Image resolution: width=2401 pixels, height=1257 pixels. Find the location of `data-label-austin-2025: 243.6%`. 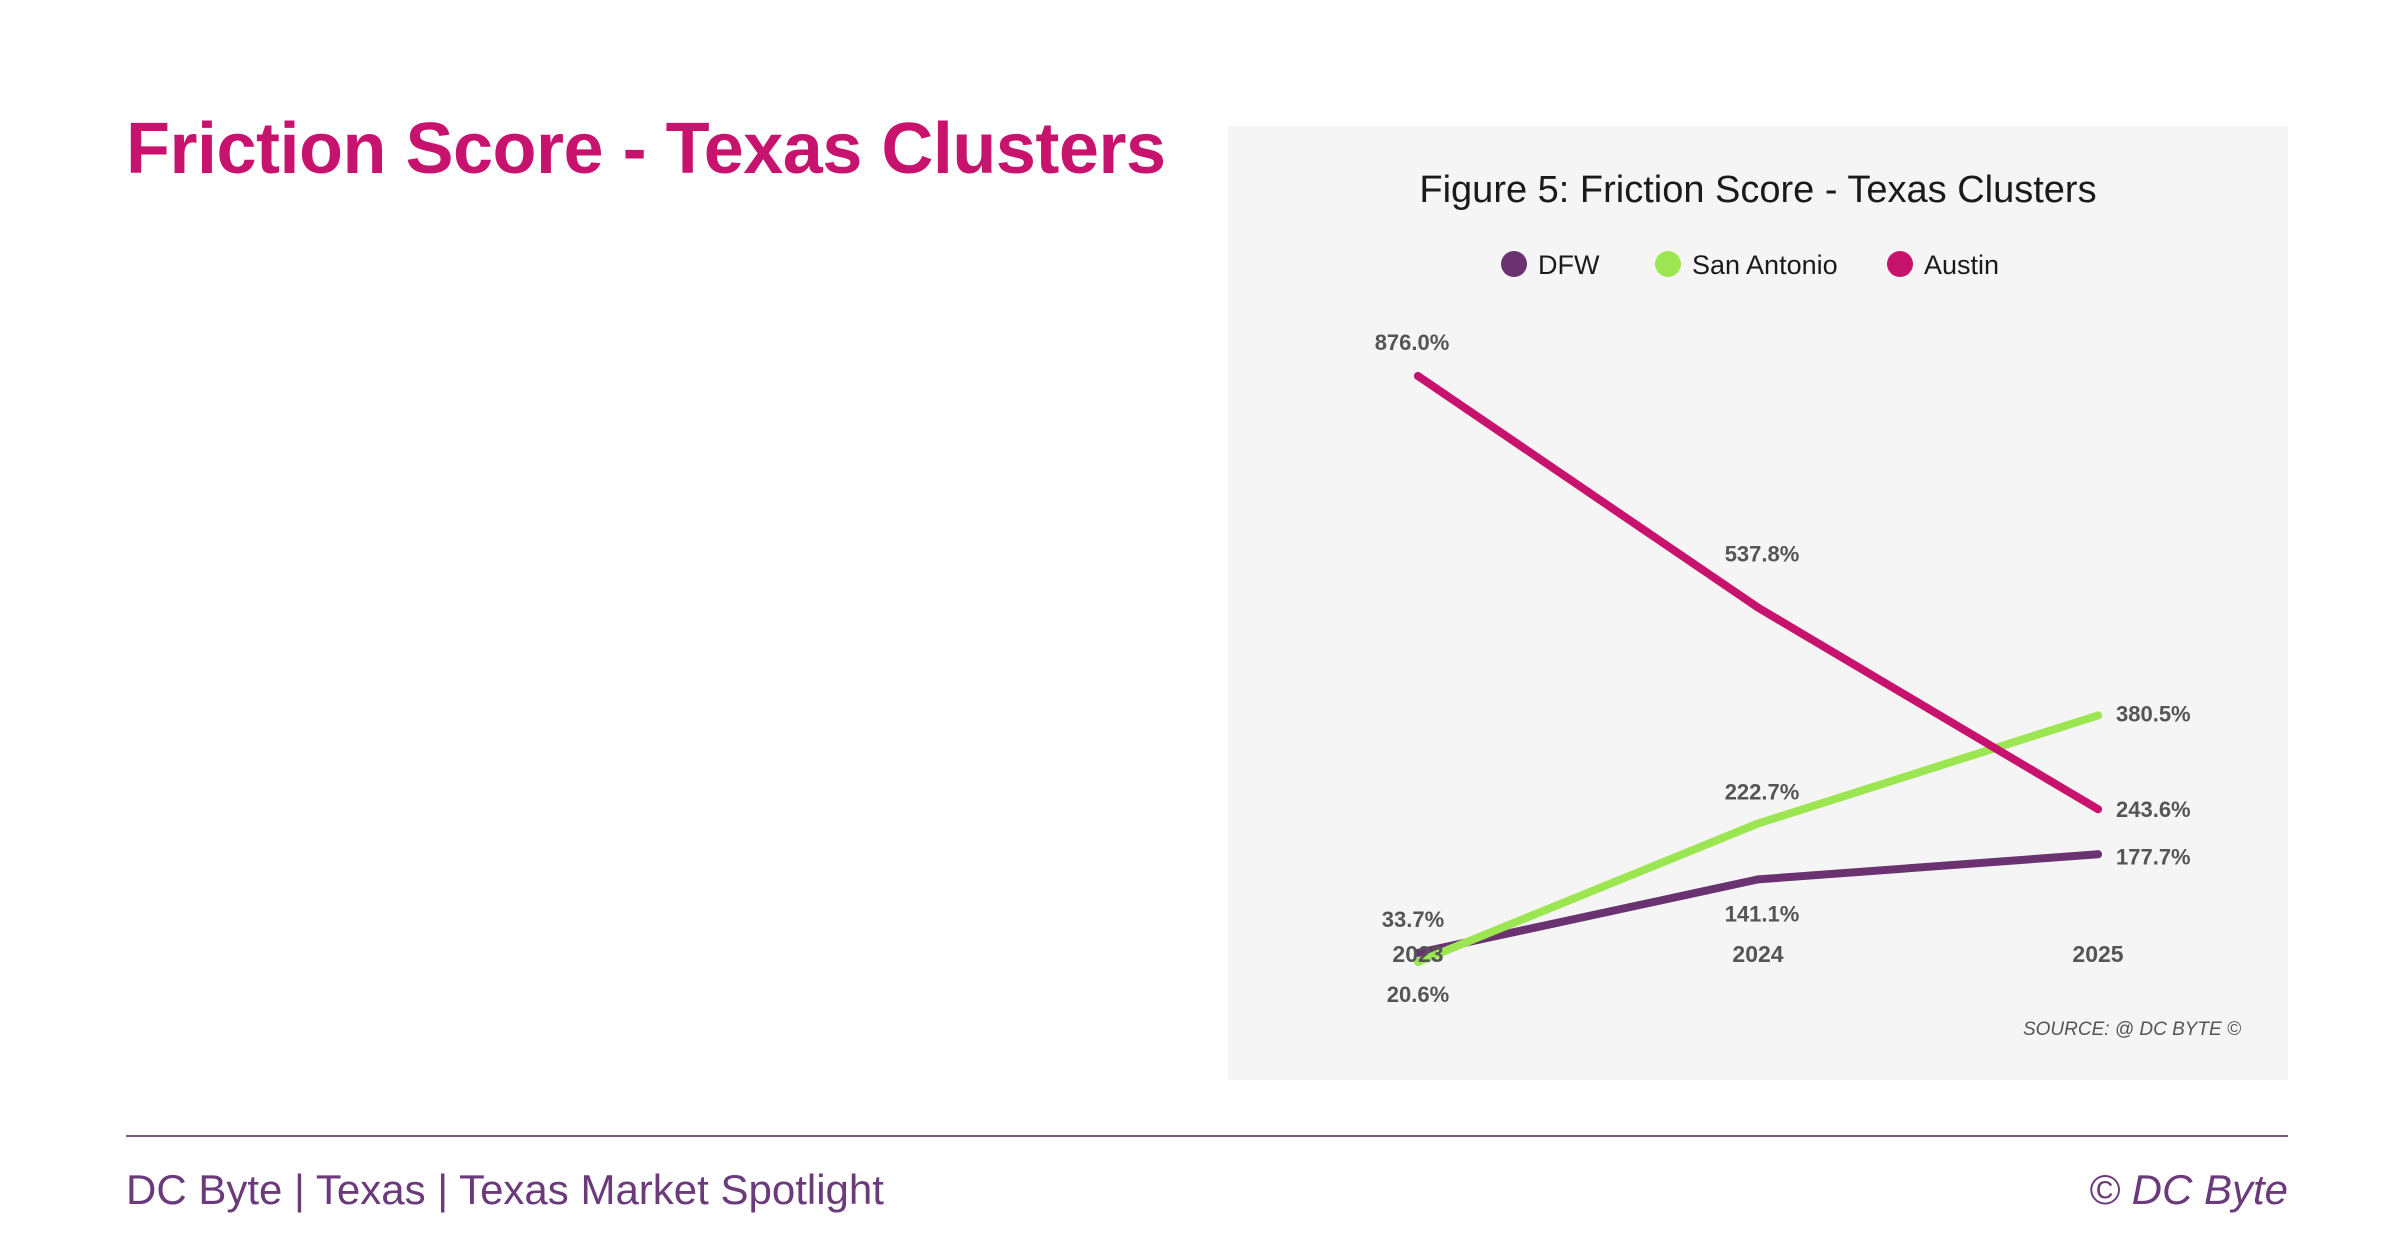

data-label-austin-2025: 243.6% is located at coordinates (2153, 809).